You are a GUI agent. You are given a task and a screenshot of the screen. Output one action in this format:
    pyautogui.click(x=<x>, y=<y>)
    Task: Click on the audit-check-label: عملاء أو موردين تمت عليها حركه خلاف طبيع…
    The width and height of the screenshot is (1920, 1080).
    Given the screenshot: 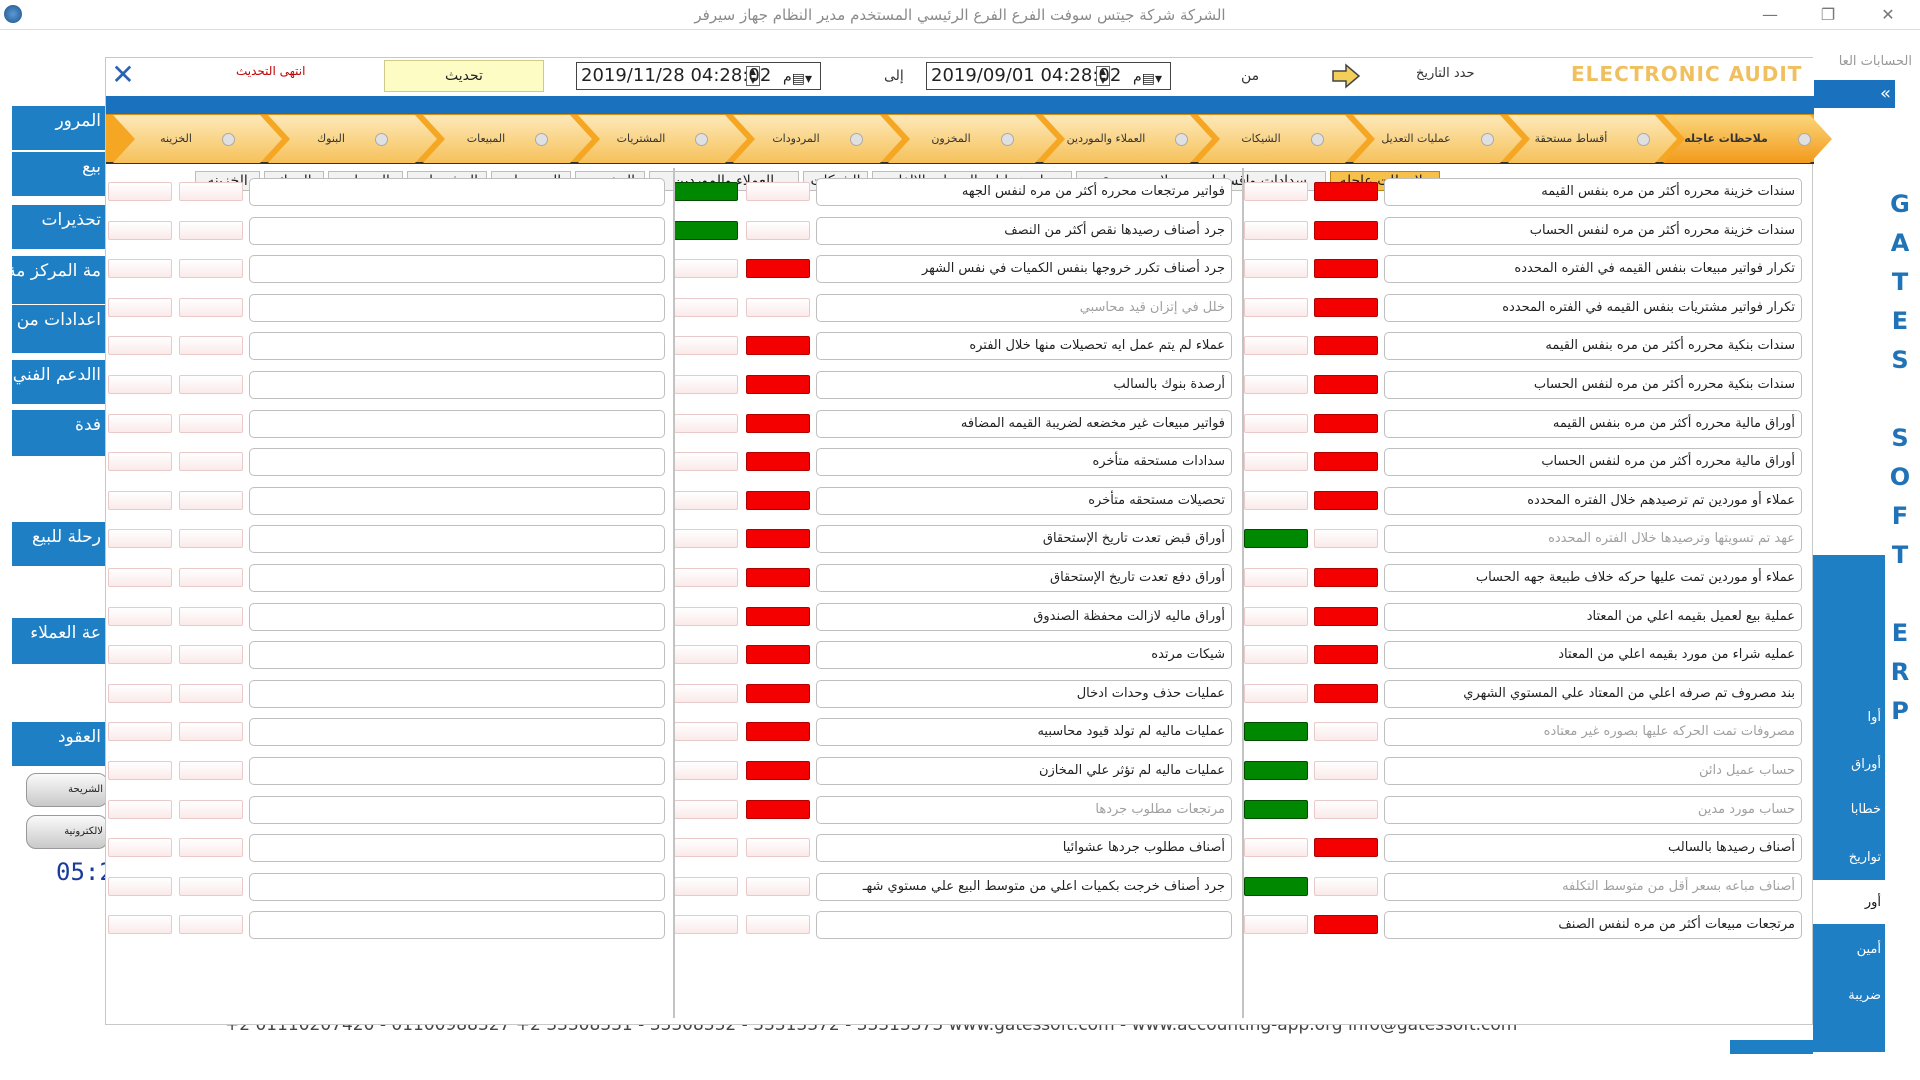 What is the action you would take?
    pyautogui.click(x=1593, y=578)
    